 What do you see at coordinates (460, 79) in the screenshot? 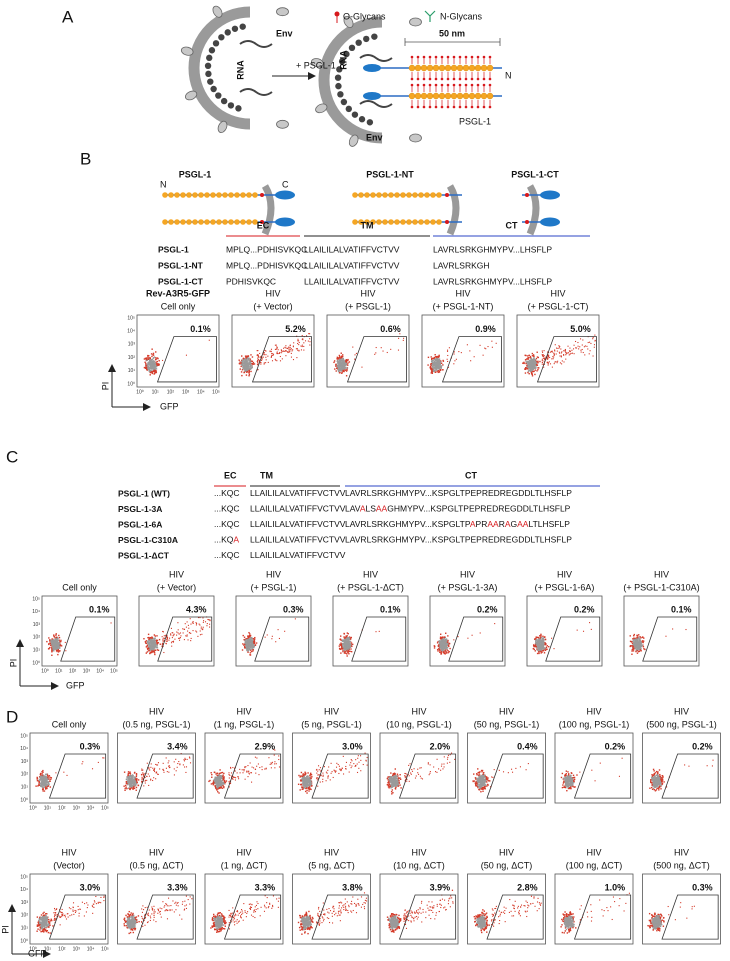
I see `o-glycan` at bounding box center [460, 79].